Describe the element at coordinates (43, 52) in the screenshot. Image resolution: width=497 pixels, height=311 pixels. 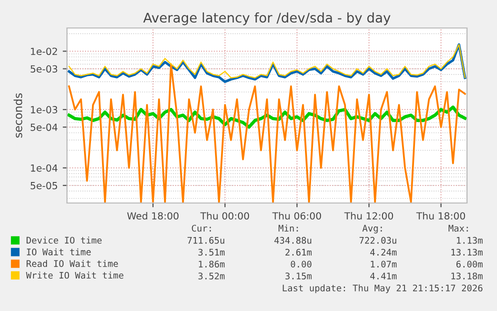
I see `y-tick-label: 1e-02` at that location.